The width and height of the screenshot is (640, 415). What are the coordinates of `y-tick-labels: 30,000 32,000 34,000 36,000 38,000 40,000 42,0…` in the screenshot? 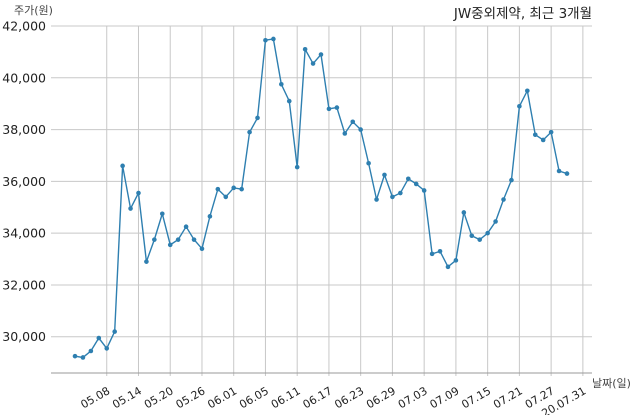 It's located at (24, 182).